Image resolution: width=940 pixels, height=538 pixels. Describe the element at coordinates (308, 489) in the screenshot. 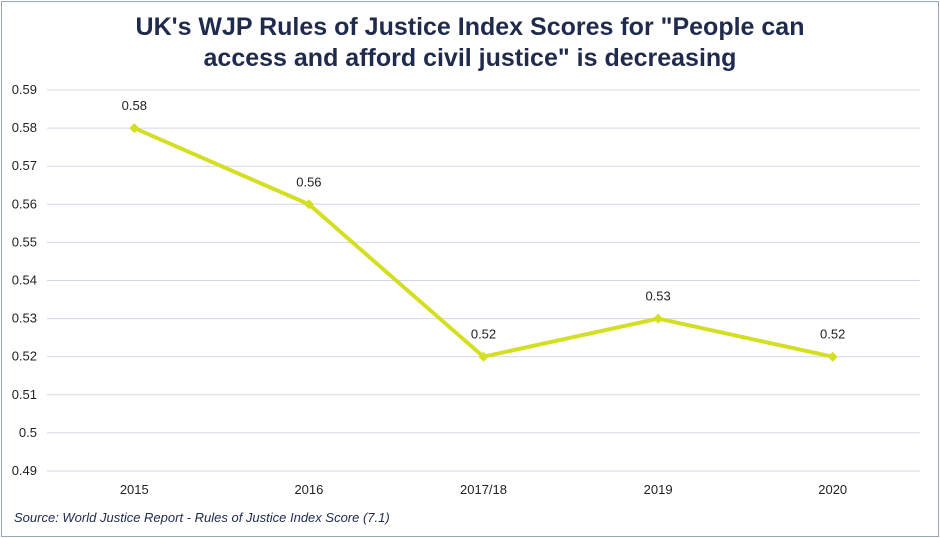

I see `x-tick-label: 2016` at that location.